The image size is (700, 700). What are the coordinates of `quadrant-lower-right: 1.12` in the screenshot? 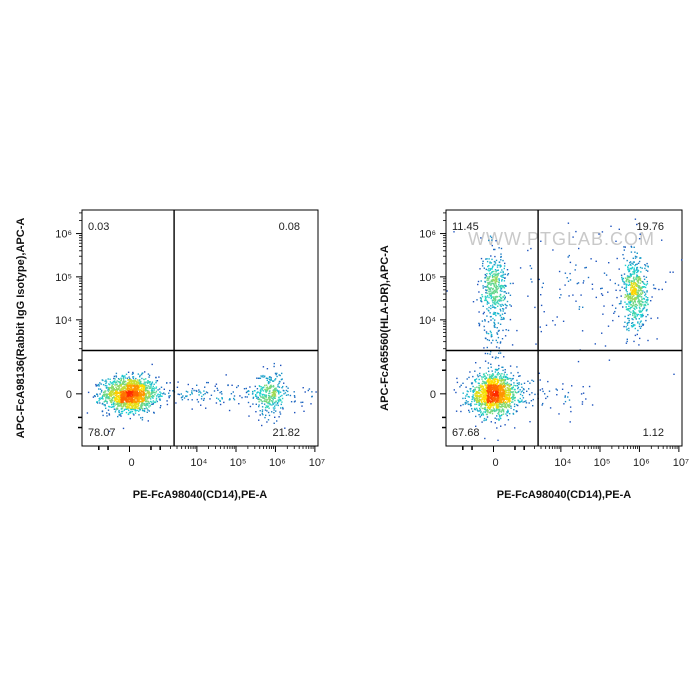 It's located at (653, 433).